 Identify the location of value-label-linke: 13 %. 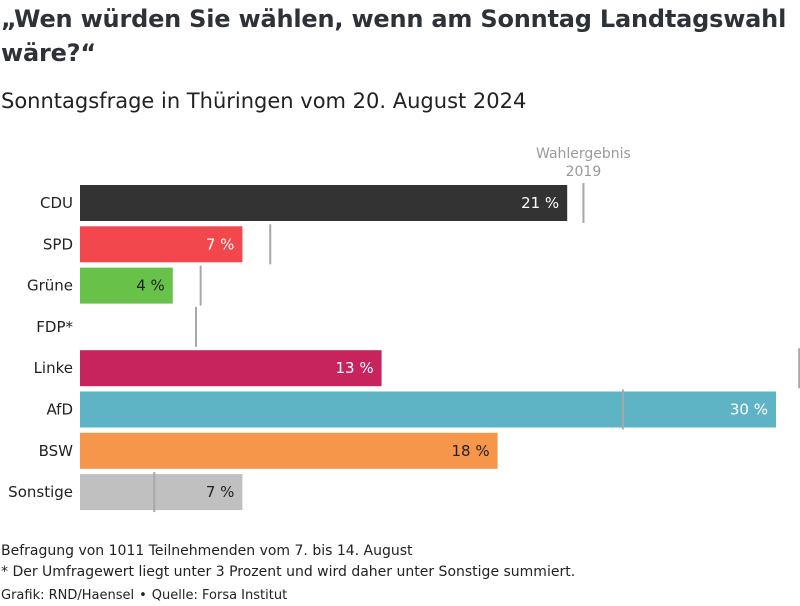
(354, 368).